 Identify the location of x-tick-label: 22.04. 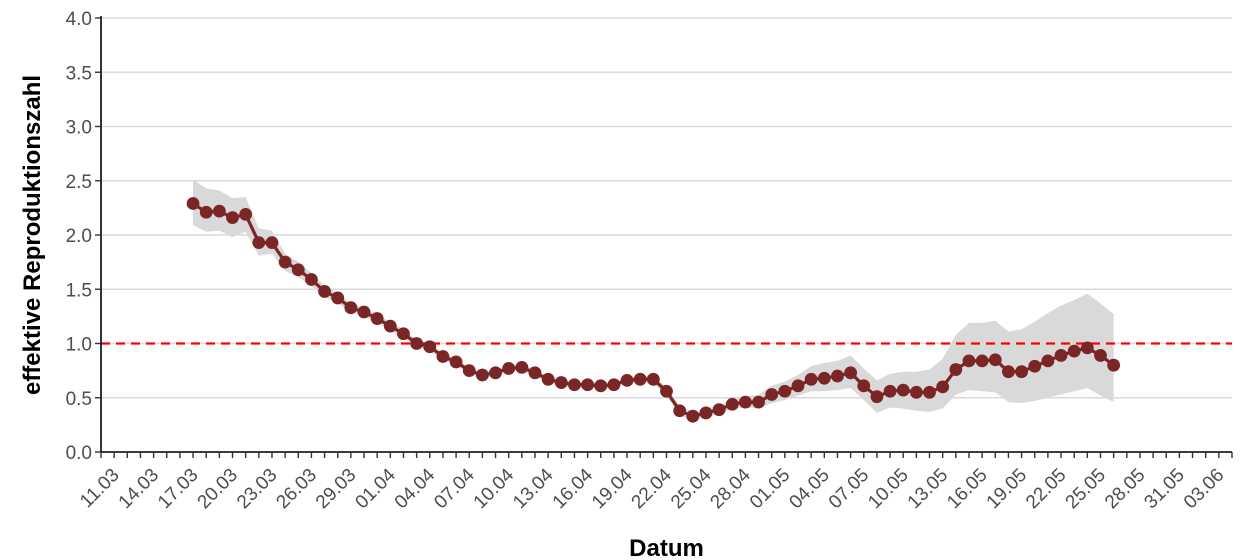
(652, 488).